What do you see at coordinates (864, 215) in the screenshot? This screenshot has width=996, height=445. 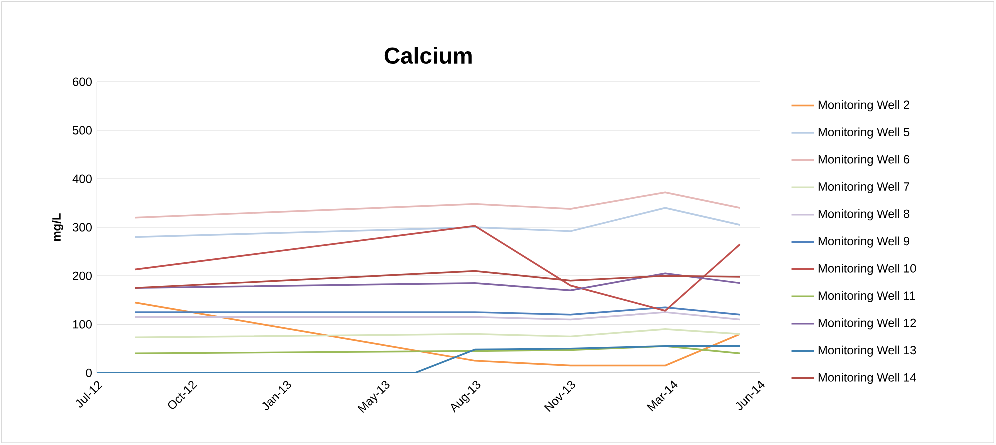 I see `legend-label: Monitoring Well 8` at bounding box center [864, 215].